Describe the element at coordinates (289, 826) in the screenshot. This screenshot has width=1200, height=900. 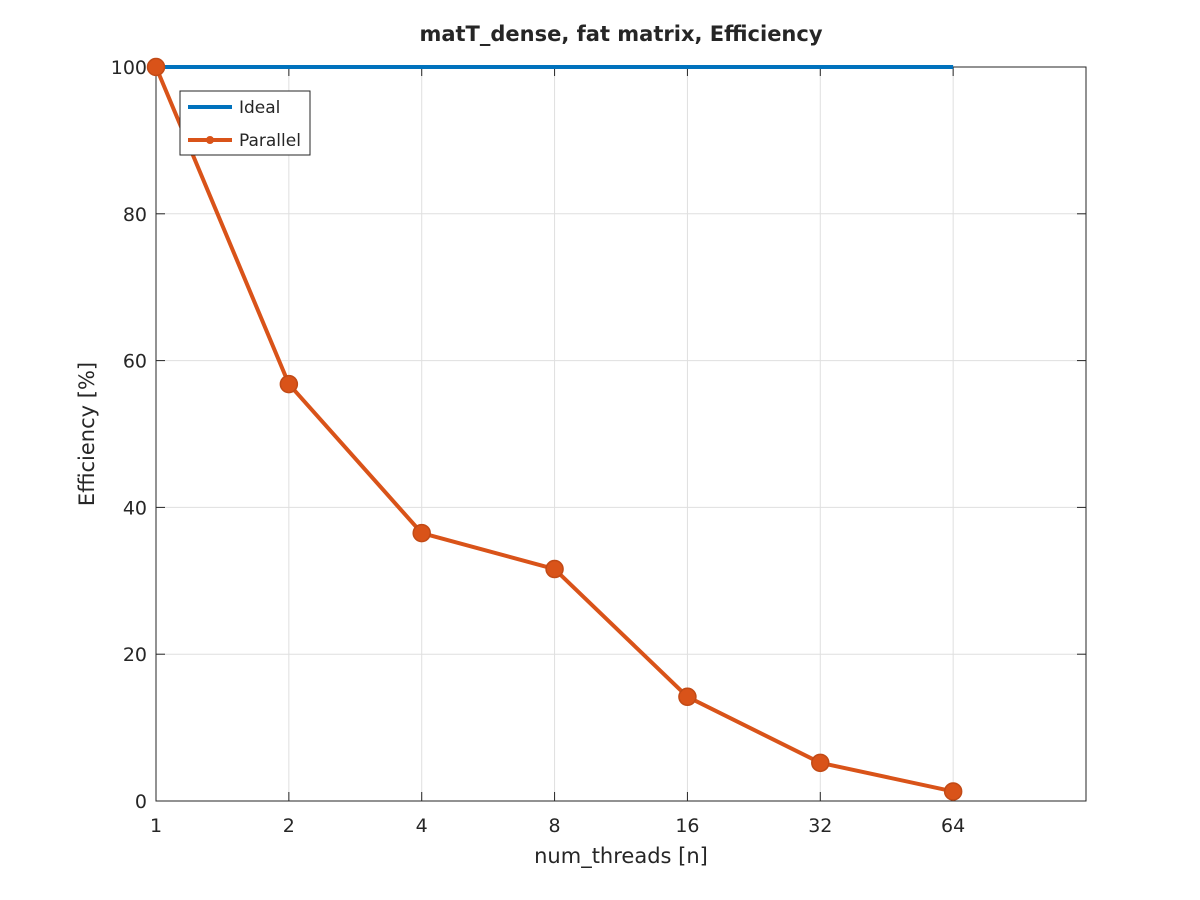
I see `x-tick-label: 2` at that location.